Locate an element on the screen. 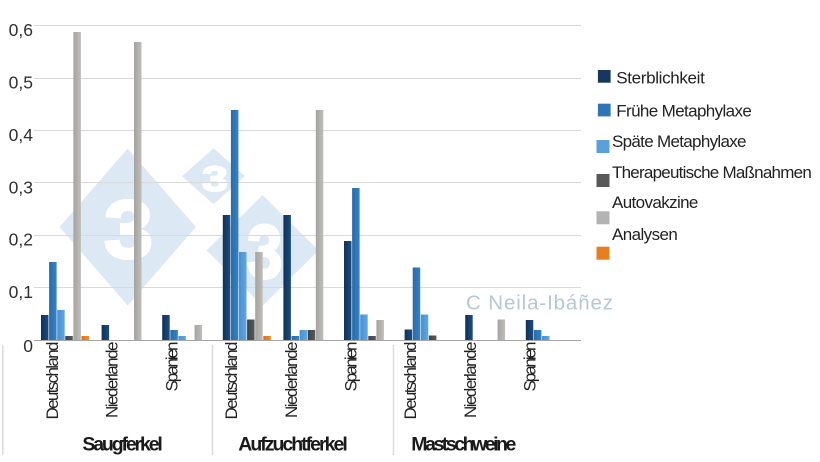  svg-text: C Neila-Ibáñez is located at coordinates (540, 303).